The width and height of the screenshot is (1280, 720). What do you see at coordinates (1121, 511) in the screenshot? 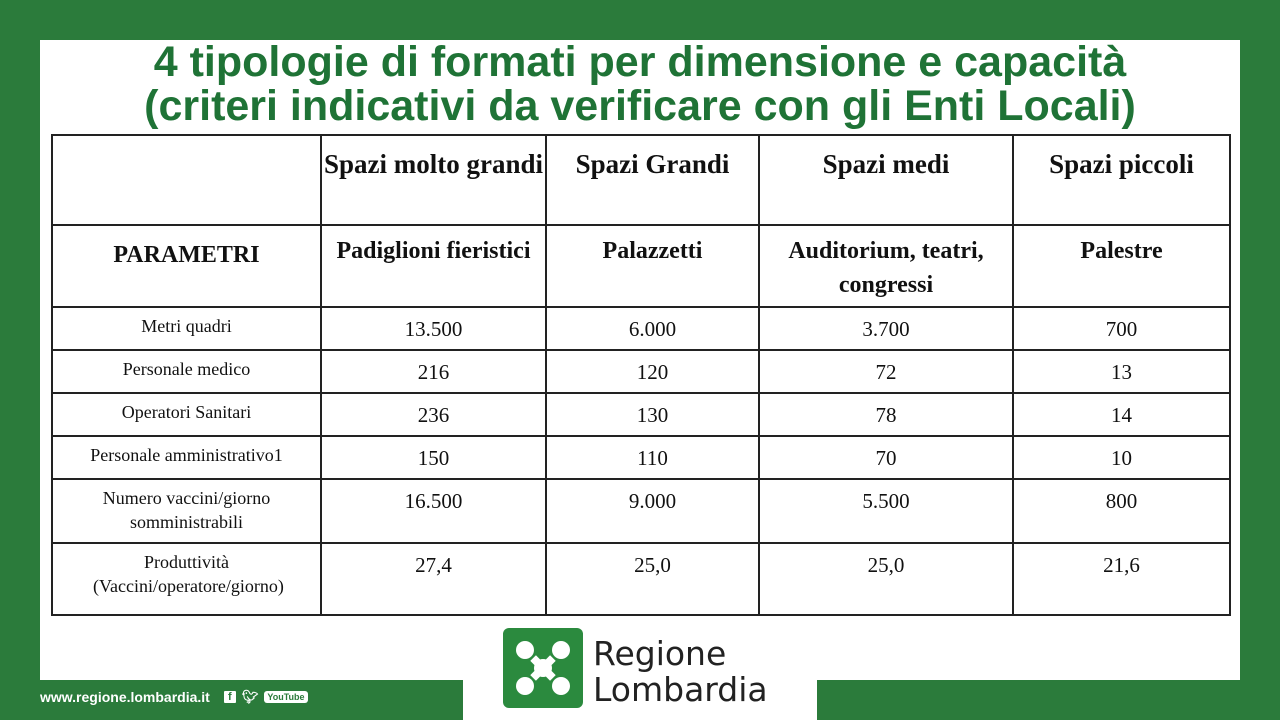
I see `table-cell: 800` at bounding box center [1121, 511].